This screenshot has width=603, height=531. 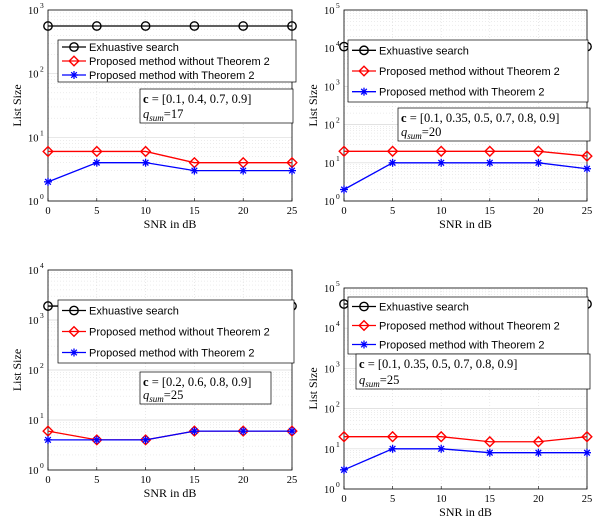 What do you see at coordinates (587, 499) in the screenshot?
I see `x-tick-label: 25` at bounding box center [587, 499].